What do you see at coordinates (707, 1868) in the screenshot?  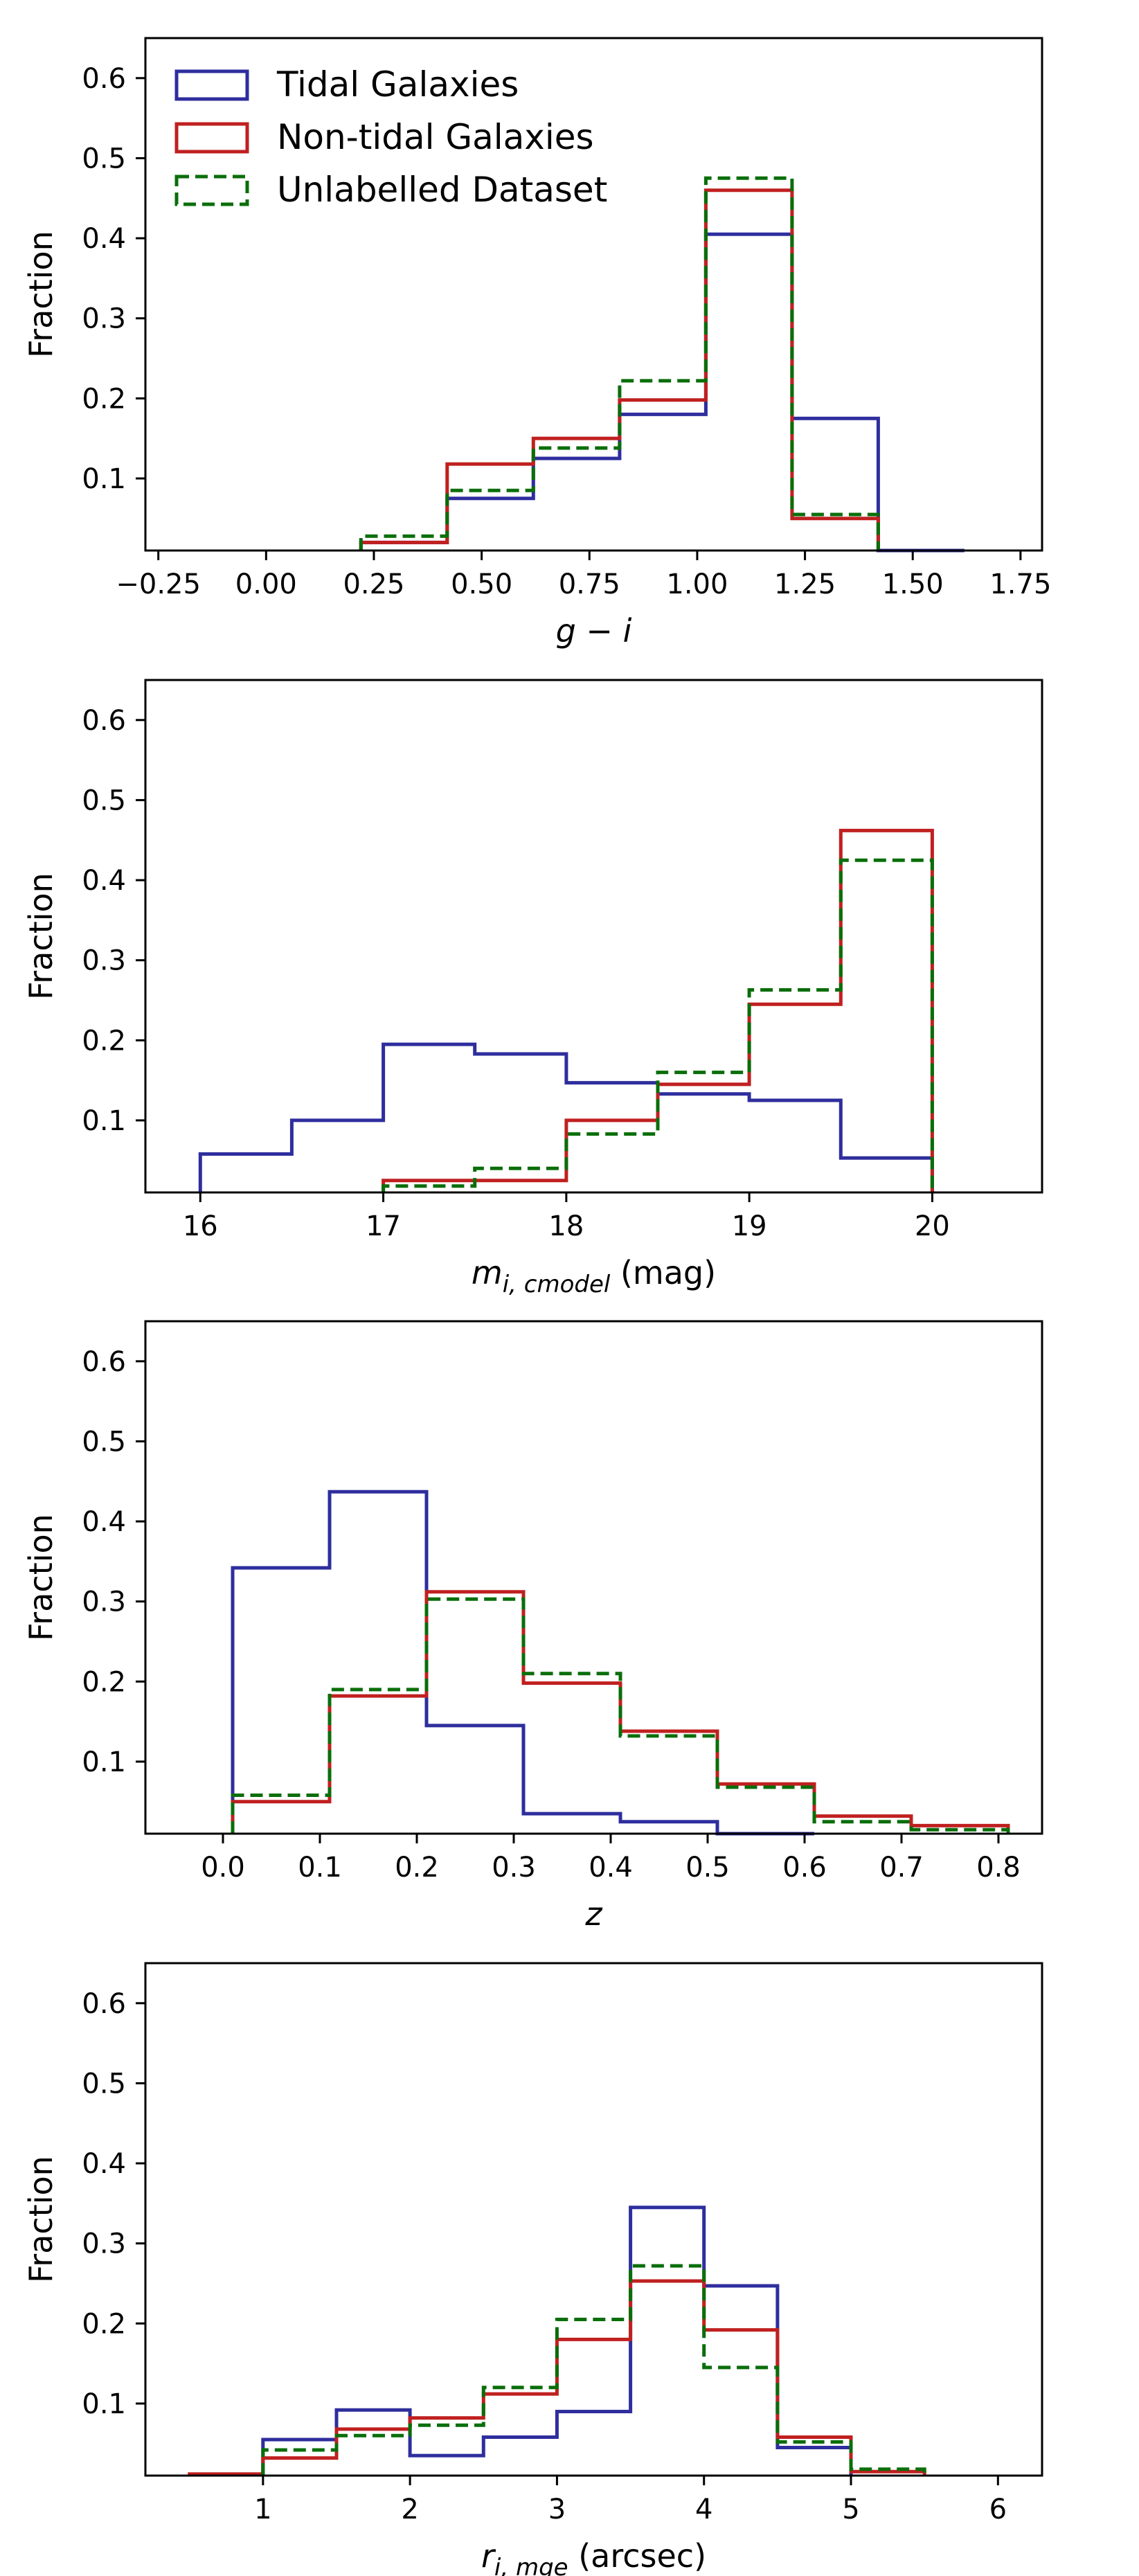 I see `x-tick-label: 0.5` at bounding box center [707, 1868].